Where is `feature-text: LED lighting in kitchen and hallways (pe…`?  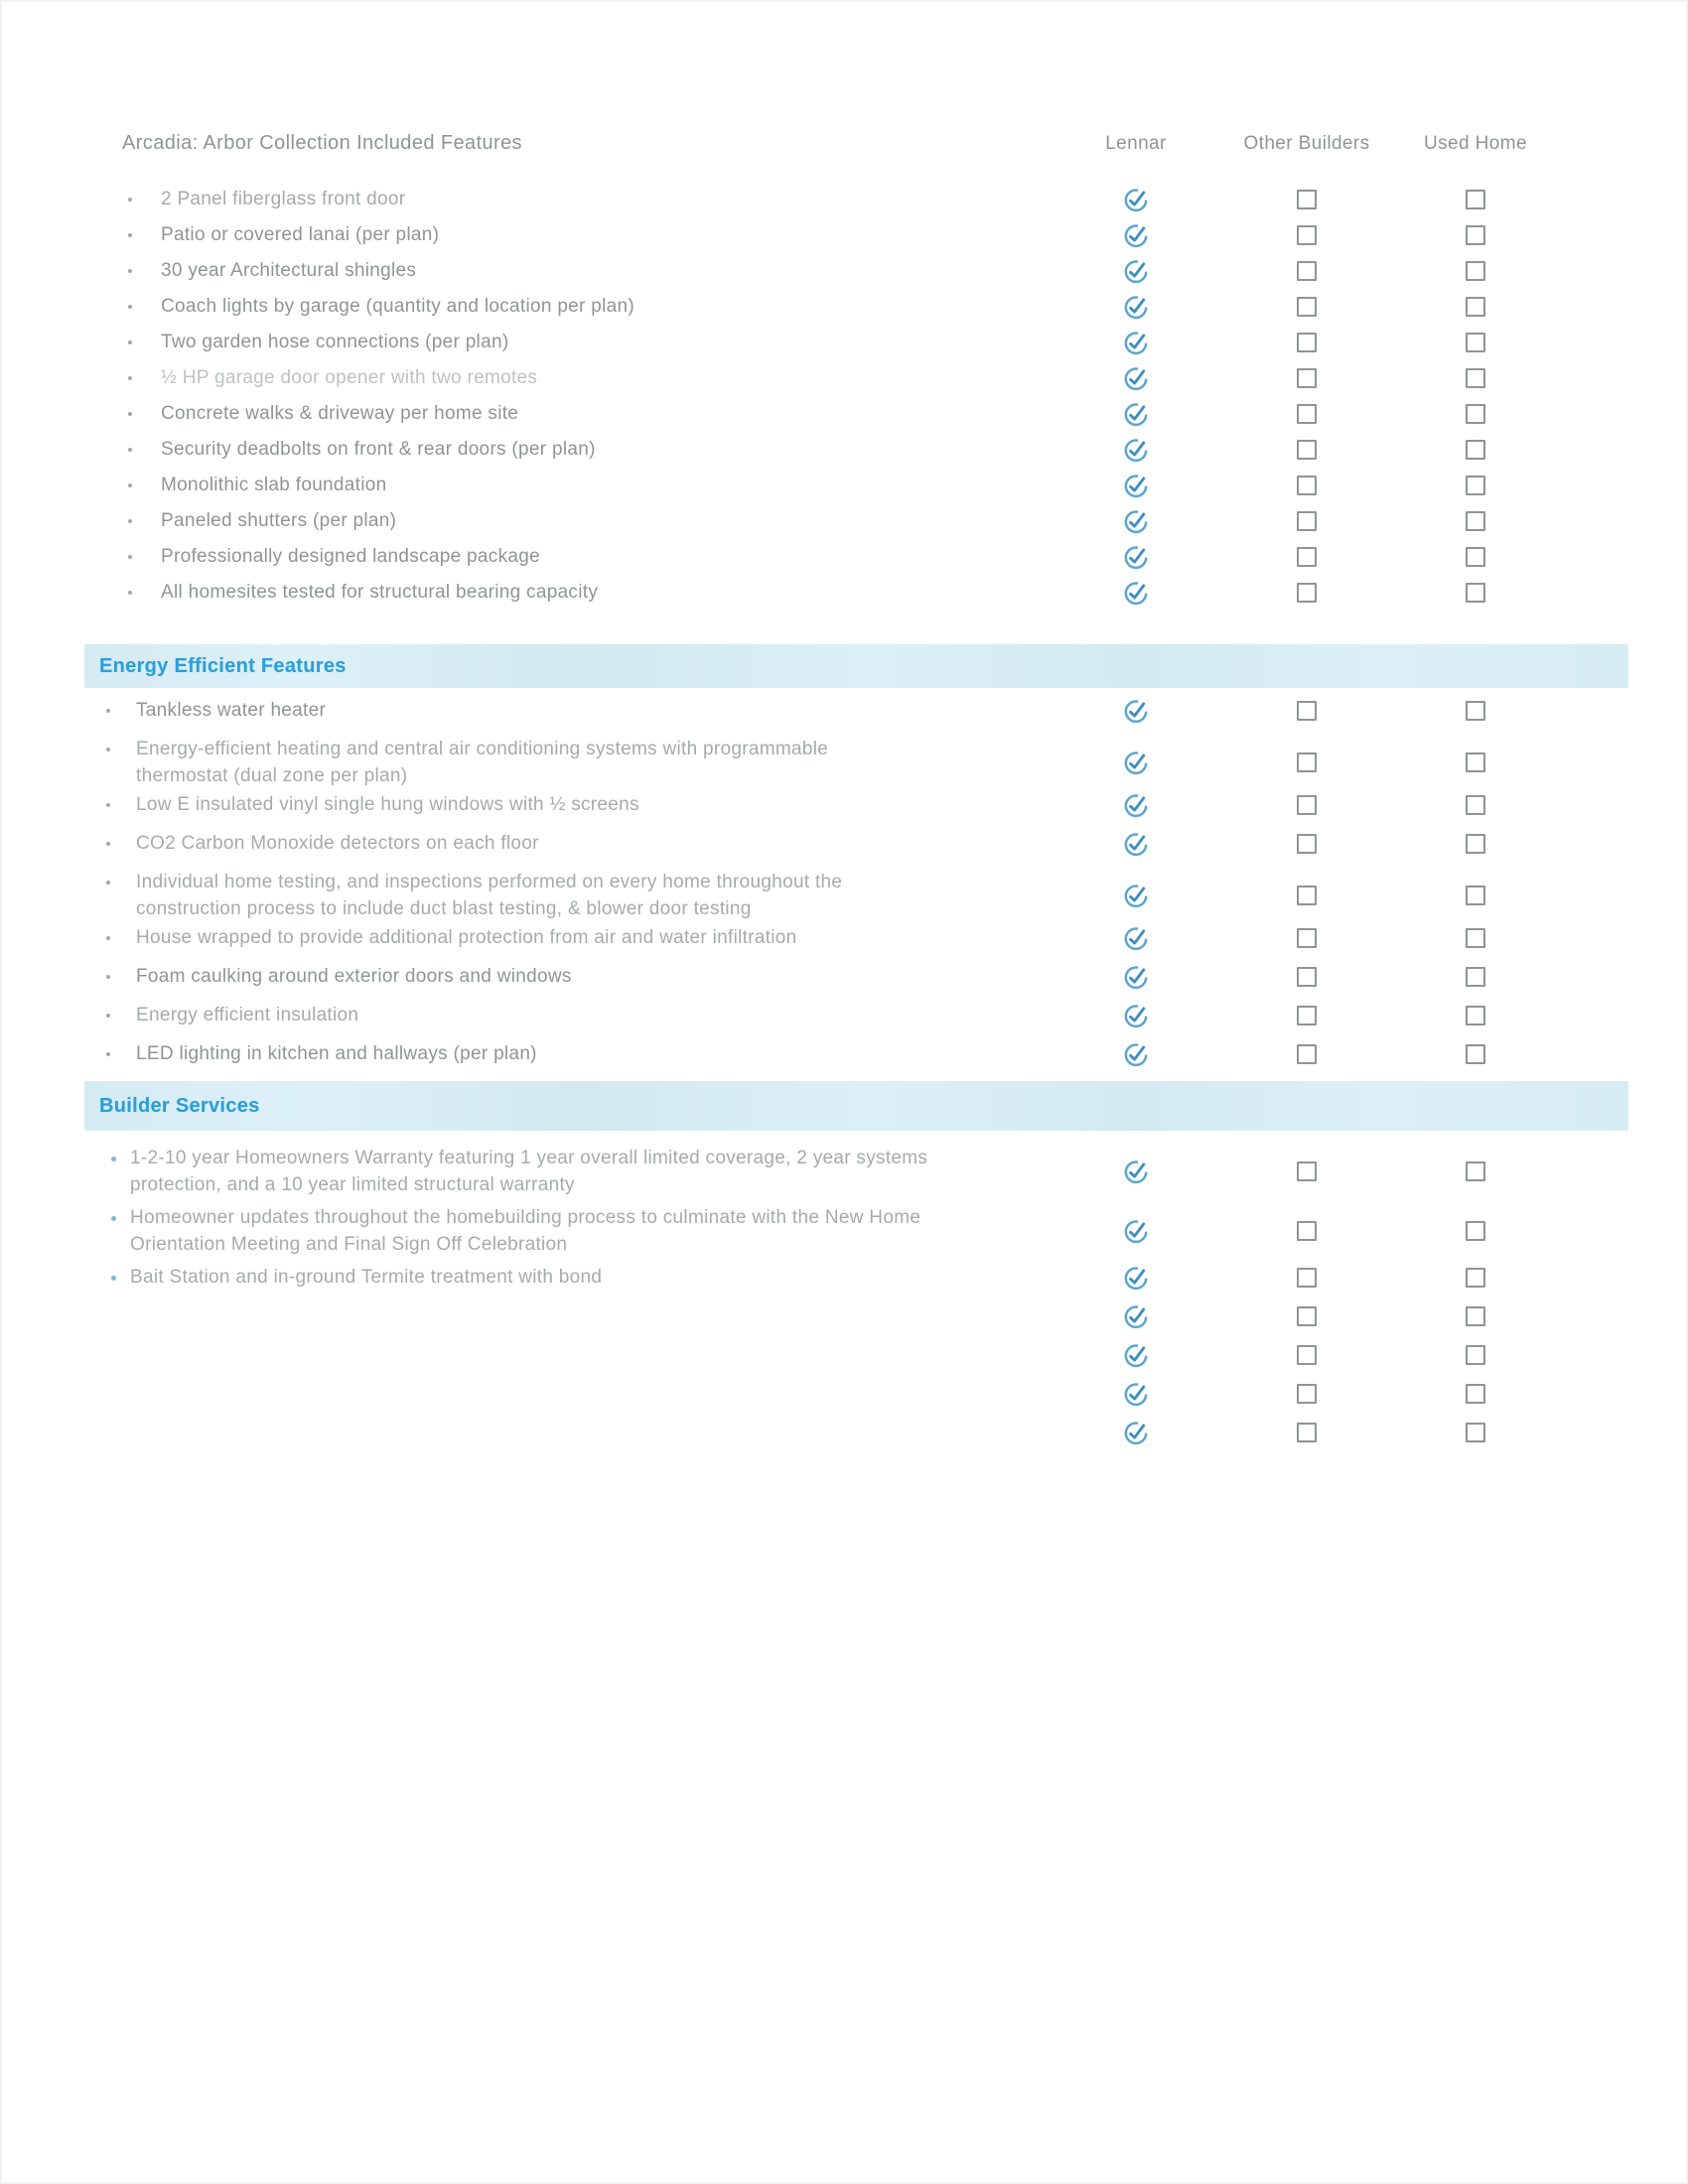 feature-text: LED lighting in kitchen and hallways (pe… is located at coordinates (336, 1053).